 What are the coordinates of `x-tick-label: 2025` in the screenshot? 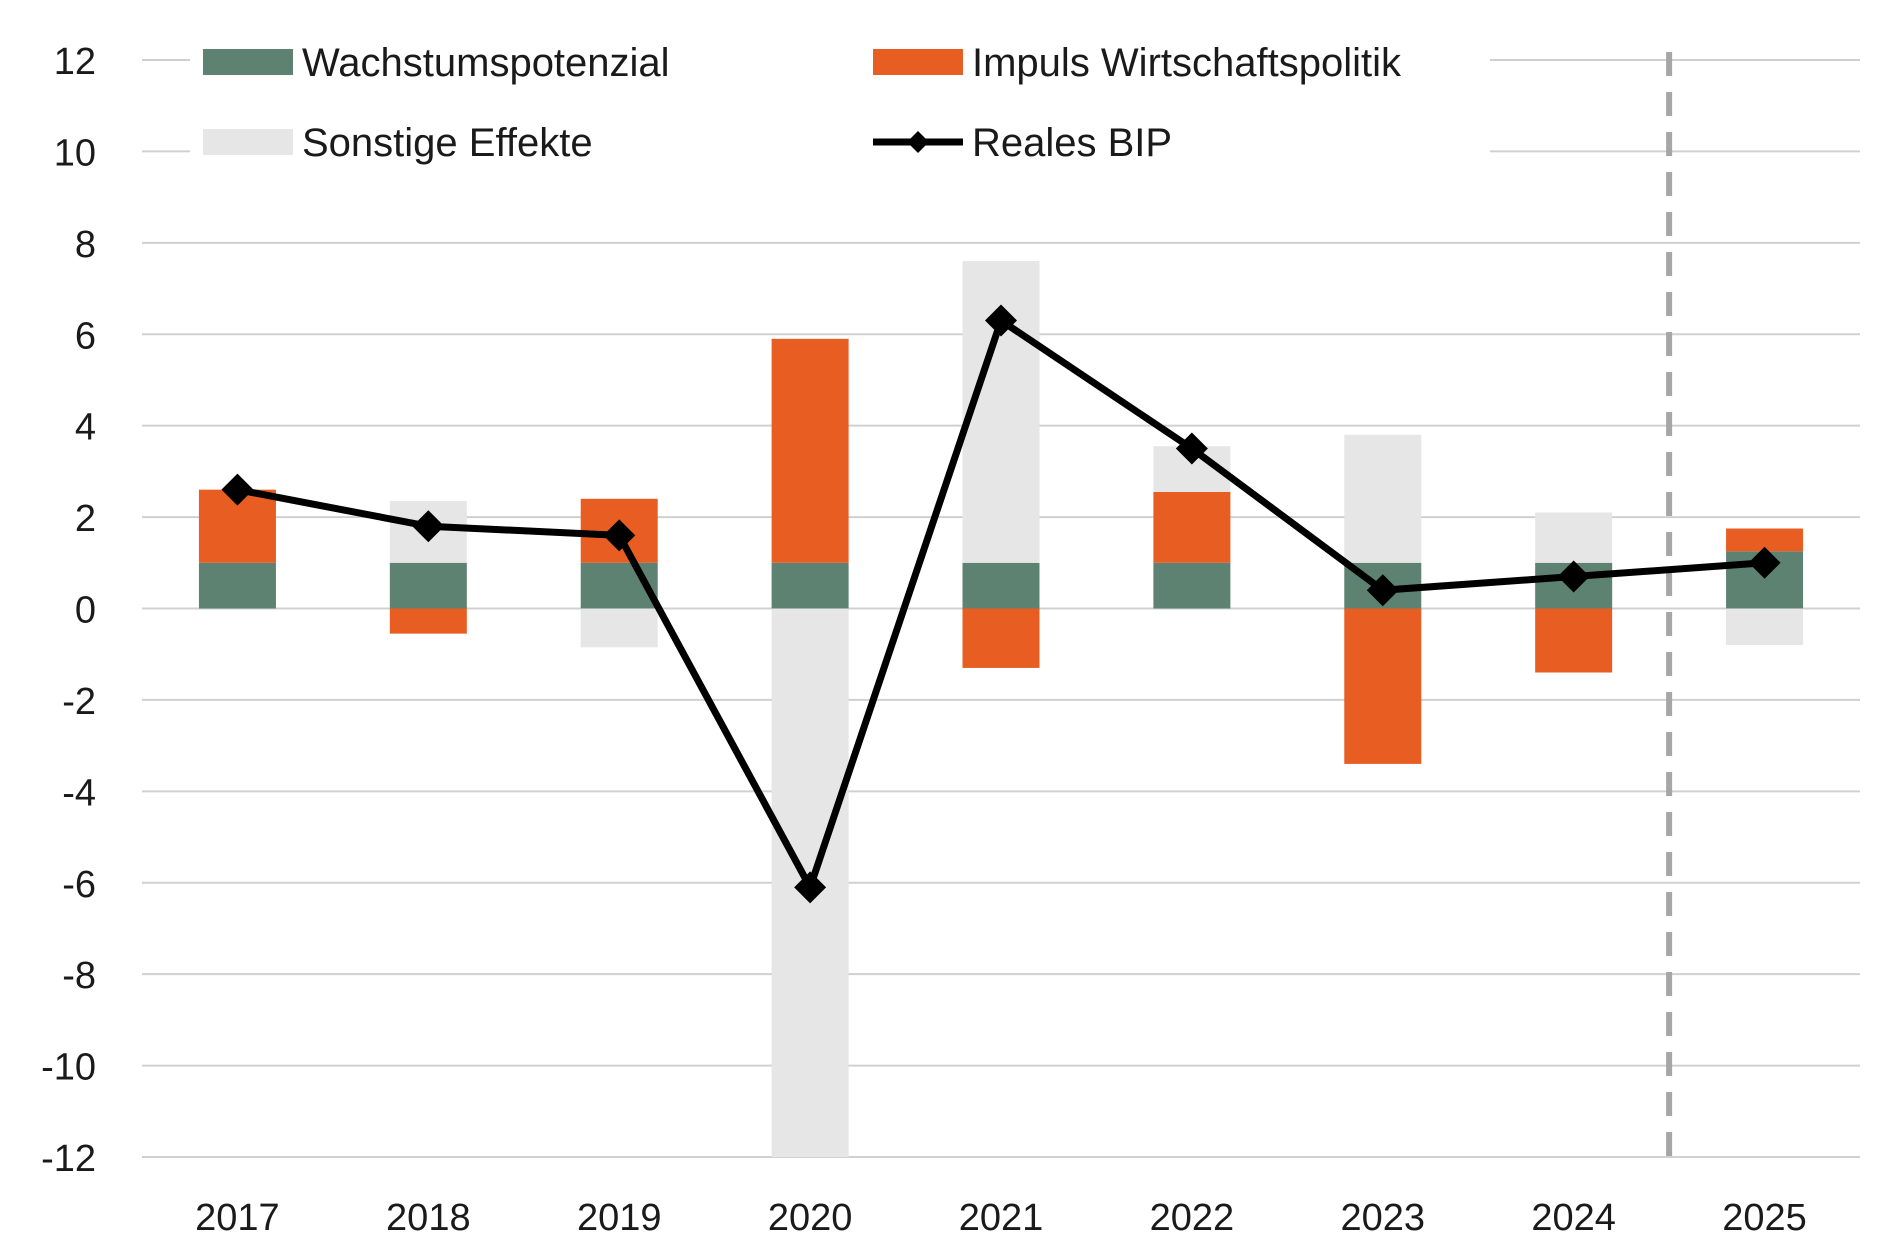 It's located at (1764, 1218).